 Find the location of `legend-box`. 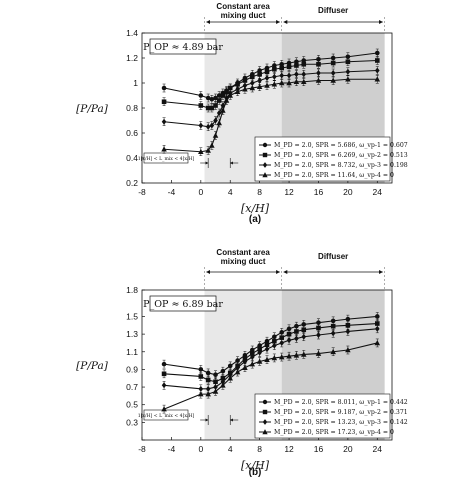

legend-box is located at coordinates (322, 159).